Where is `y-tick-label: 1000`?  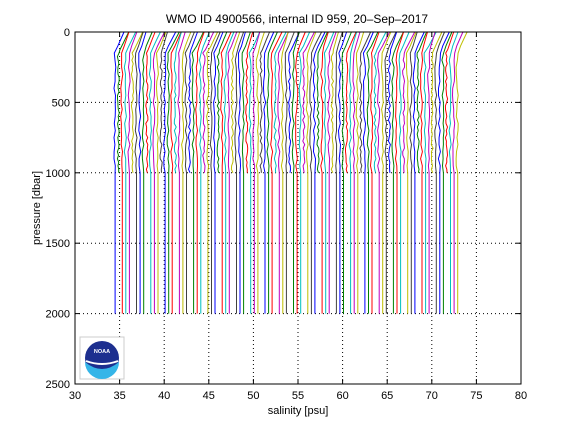 y-tick-label: 1000 is located at coordinates (58, 174).